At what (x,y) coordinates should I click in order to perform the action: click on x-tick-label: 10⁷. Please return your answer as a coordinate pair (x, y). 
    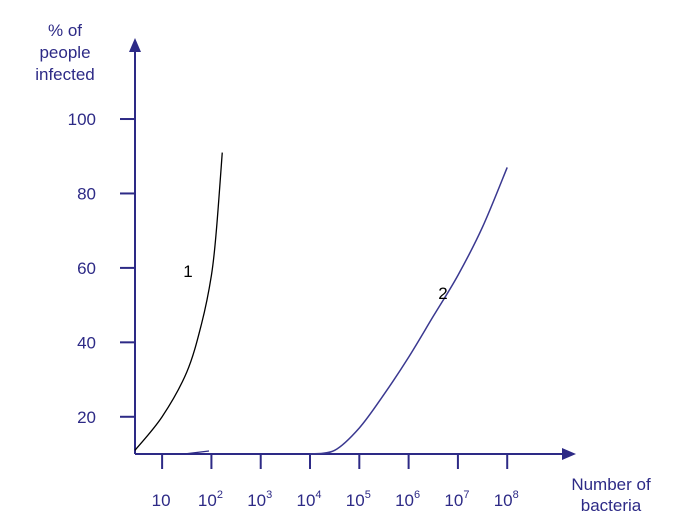
    Looking at the image, I should click on (456, 499).